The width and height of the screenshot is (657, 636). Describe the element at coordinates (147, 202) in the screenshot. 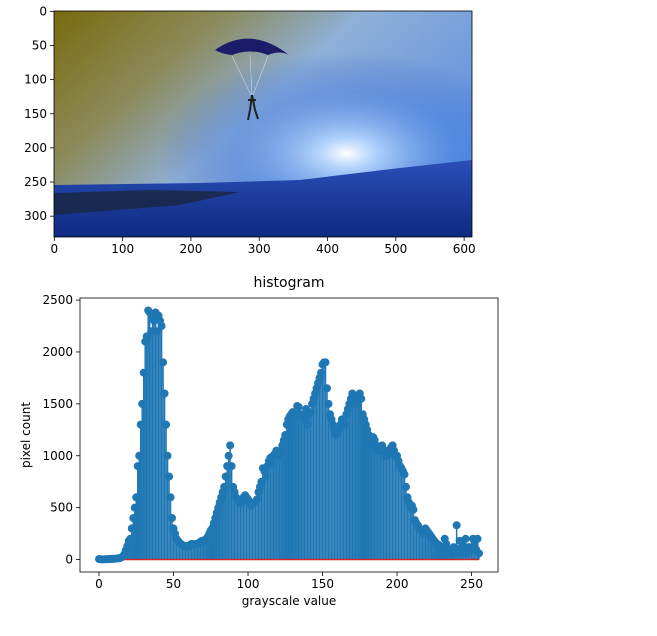

I see `photo-shore` at that location.